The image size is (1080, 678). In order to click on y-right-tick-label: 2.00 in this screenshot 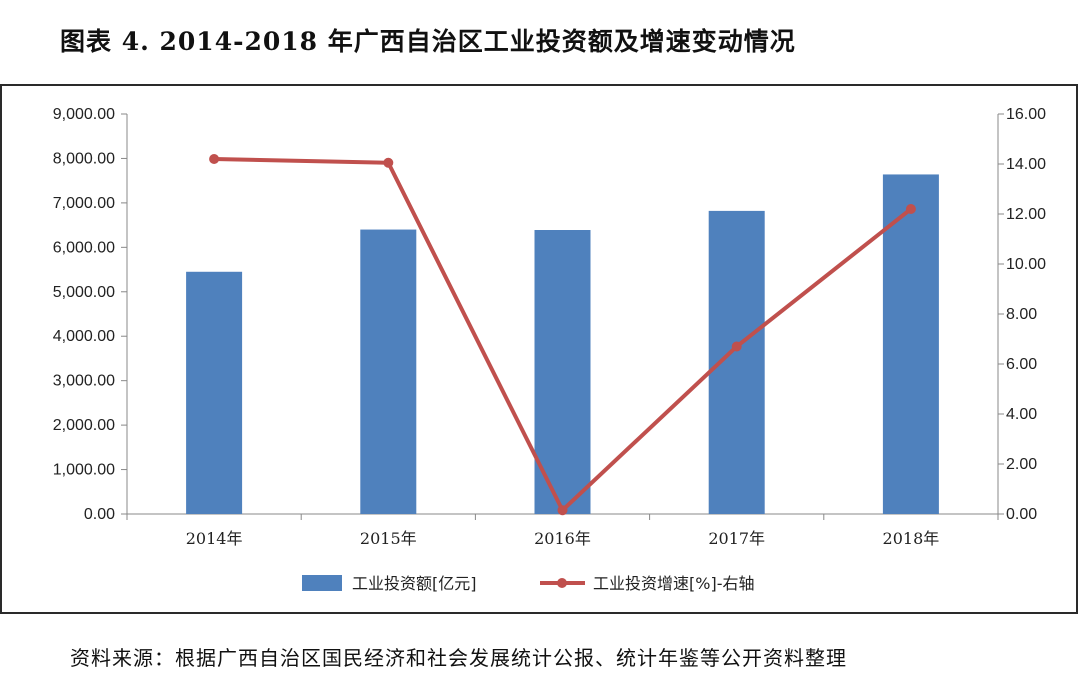, I will do `click(1021, 464)`.